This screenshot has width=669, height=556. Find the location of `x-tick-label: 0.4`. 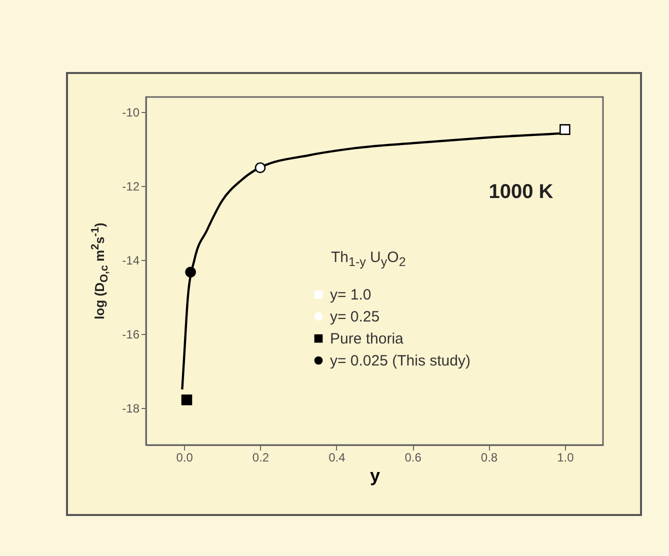

x-tick-label: 0.4 is located at coordinates (337, 457).